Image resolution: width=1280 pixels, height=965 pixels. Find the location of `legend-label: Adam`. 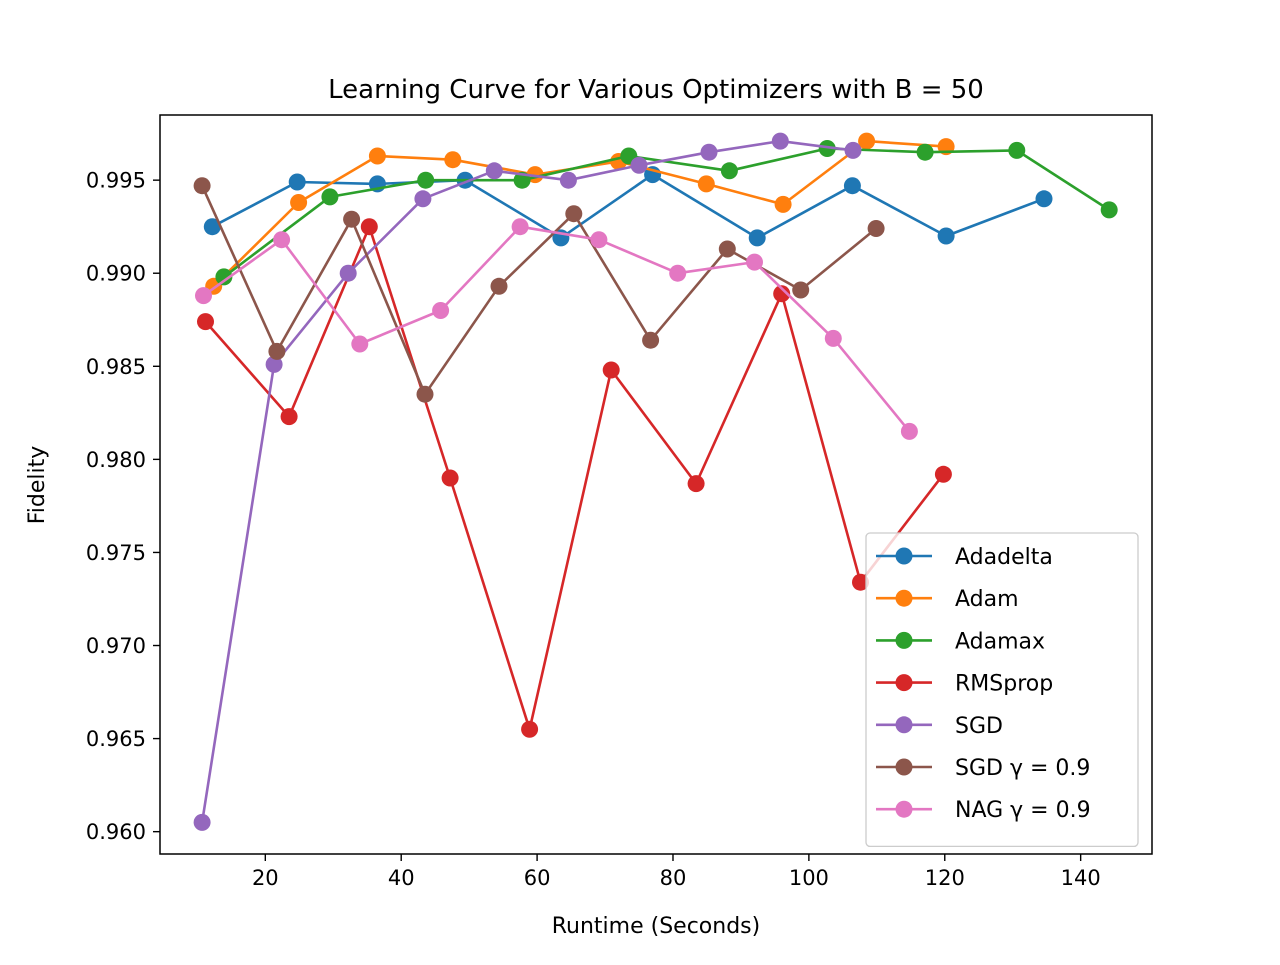

legend-label: Adam is located at coordinates (987, 599).